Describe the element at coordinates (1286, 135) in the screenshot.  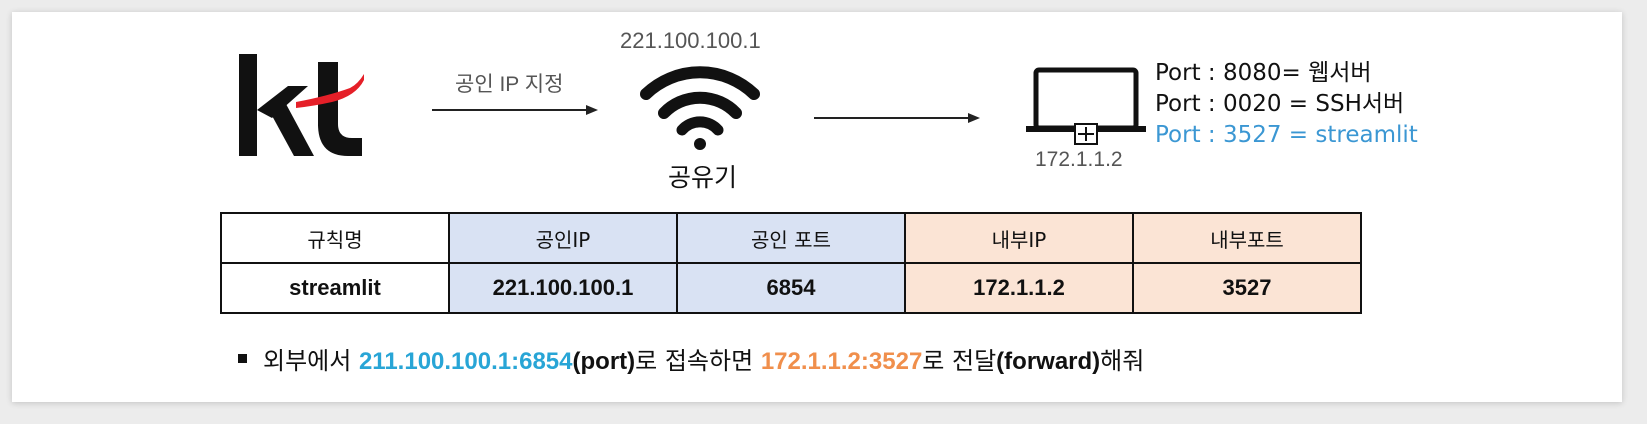
I see `port-line-streamlit: Port : 3527 = streamlit` at that location.